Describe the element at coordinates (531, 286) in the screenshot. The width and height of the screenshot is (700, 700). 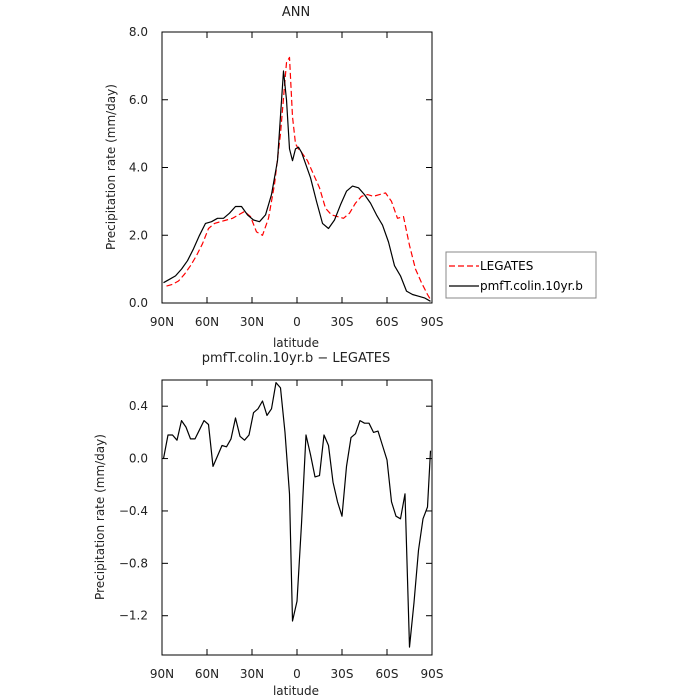
I see `legend-label-model: pmfT.colin.10yr.b` at that location.